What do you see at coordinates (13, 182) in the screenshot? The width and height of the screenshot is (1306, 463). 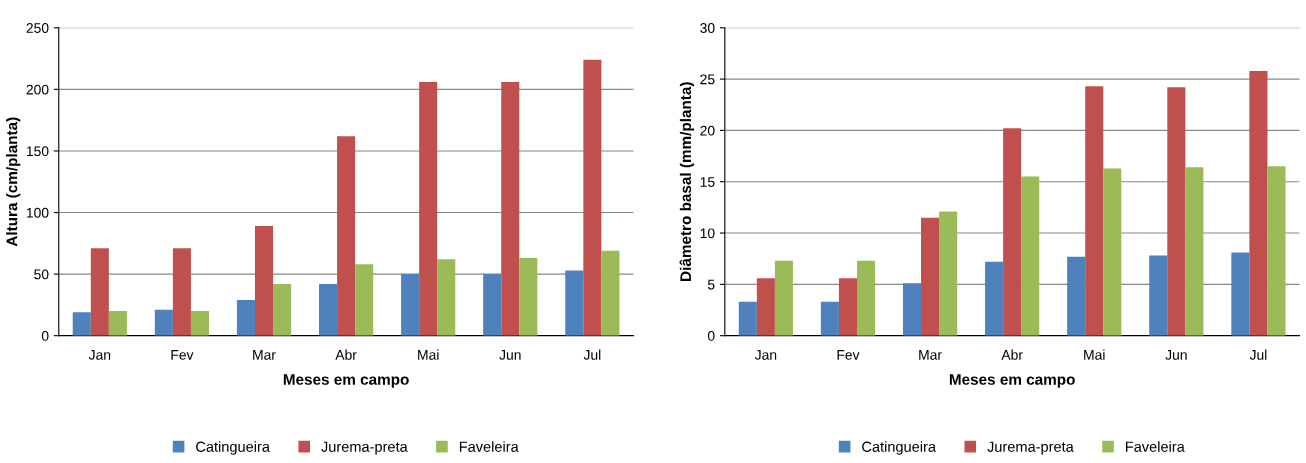 I see `y-axis-title: Altura (cm/planta)` at bounding box center [13, 182].